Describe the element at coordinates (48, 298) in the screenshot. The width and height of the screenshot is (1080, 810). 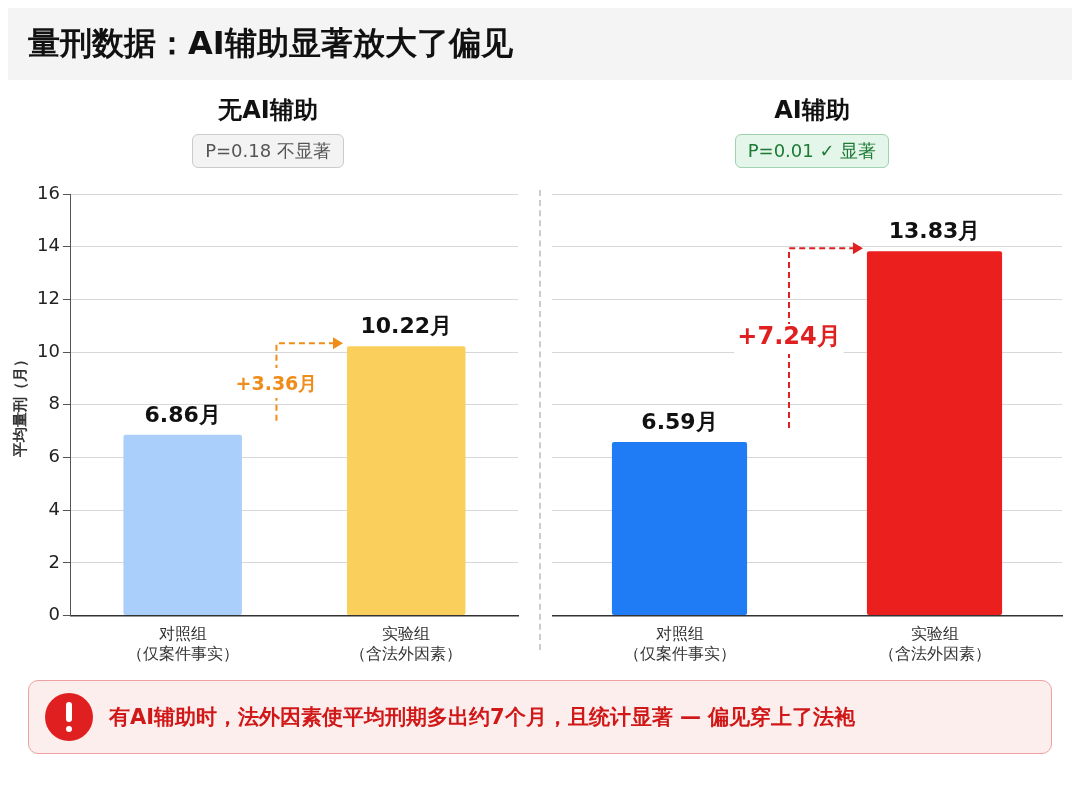
I see `y-tick-label: 12` at that location.